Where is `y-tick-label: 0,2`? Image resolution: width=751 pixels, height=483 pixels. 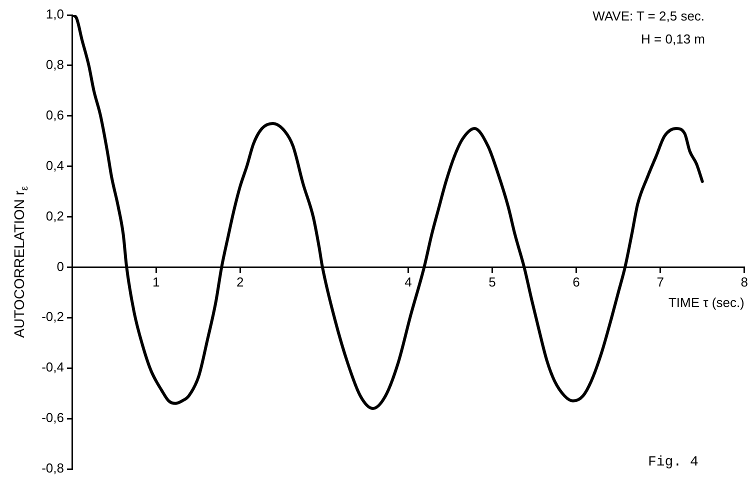 y-tick-label: 0,2 is located at coordinates (55, 216).